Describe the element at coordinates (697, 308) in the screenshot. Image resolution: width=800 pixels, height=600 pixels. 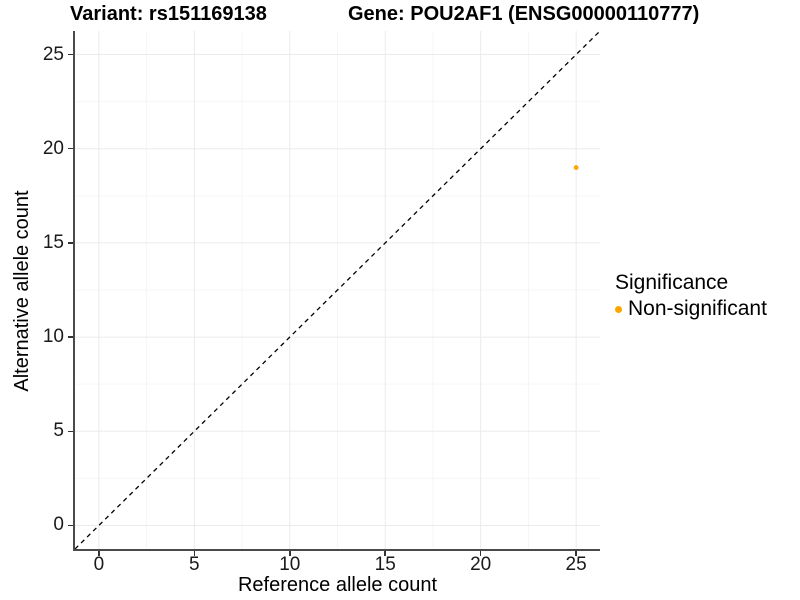
I see `legend-item-label: Non-significant` at that location.